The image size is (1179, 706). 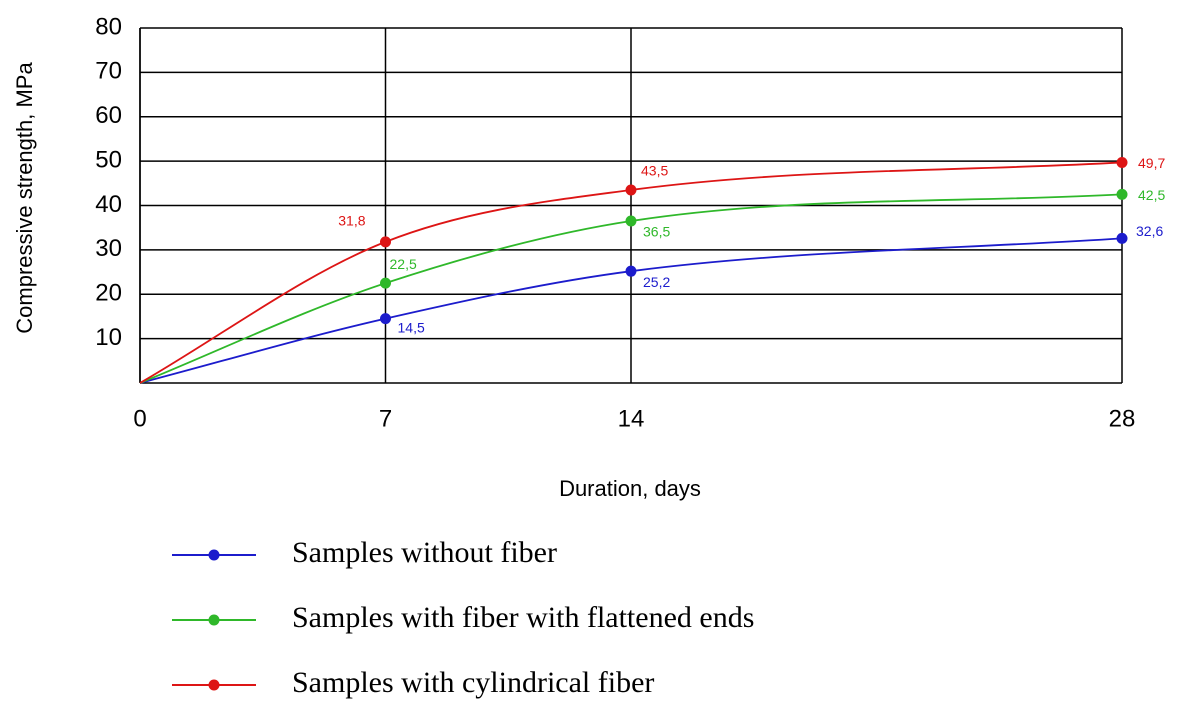 What do you see at coordinates (631, 418) in the screenshot?
I see `x-tick-label: 14` at bounding box center [631, 418].